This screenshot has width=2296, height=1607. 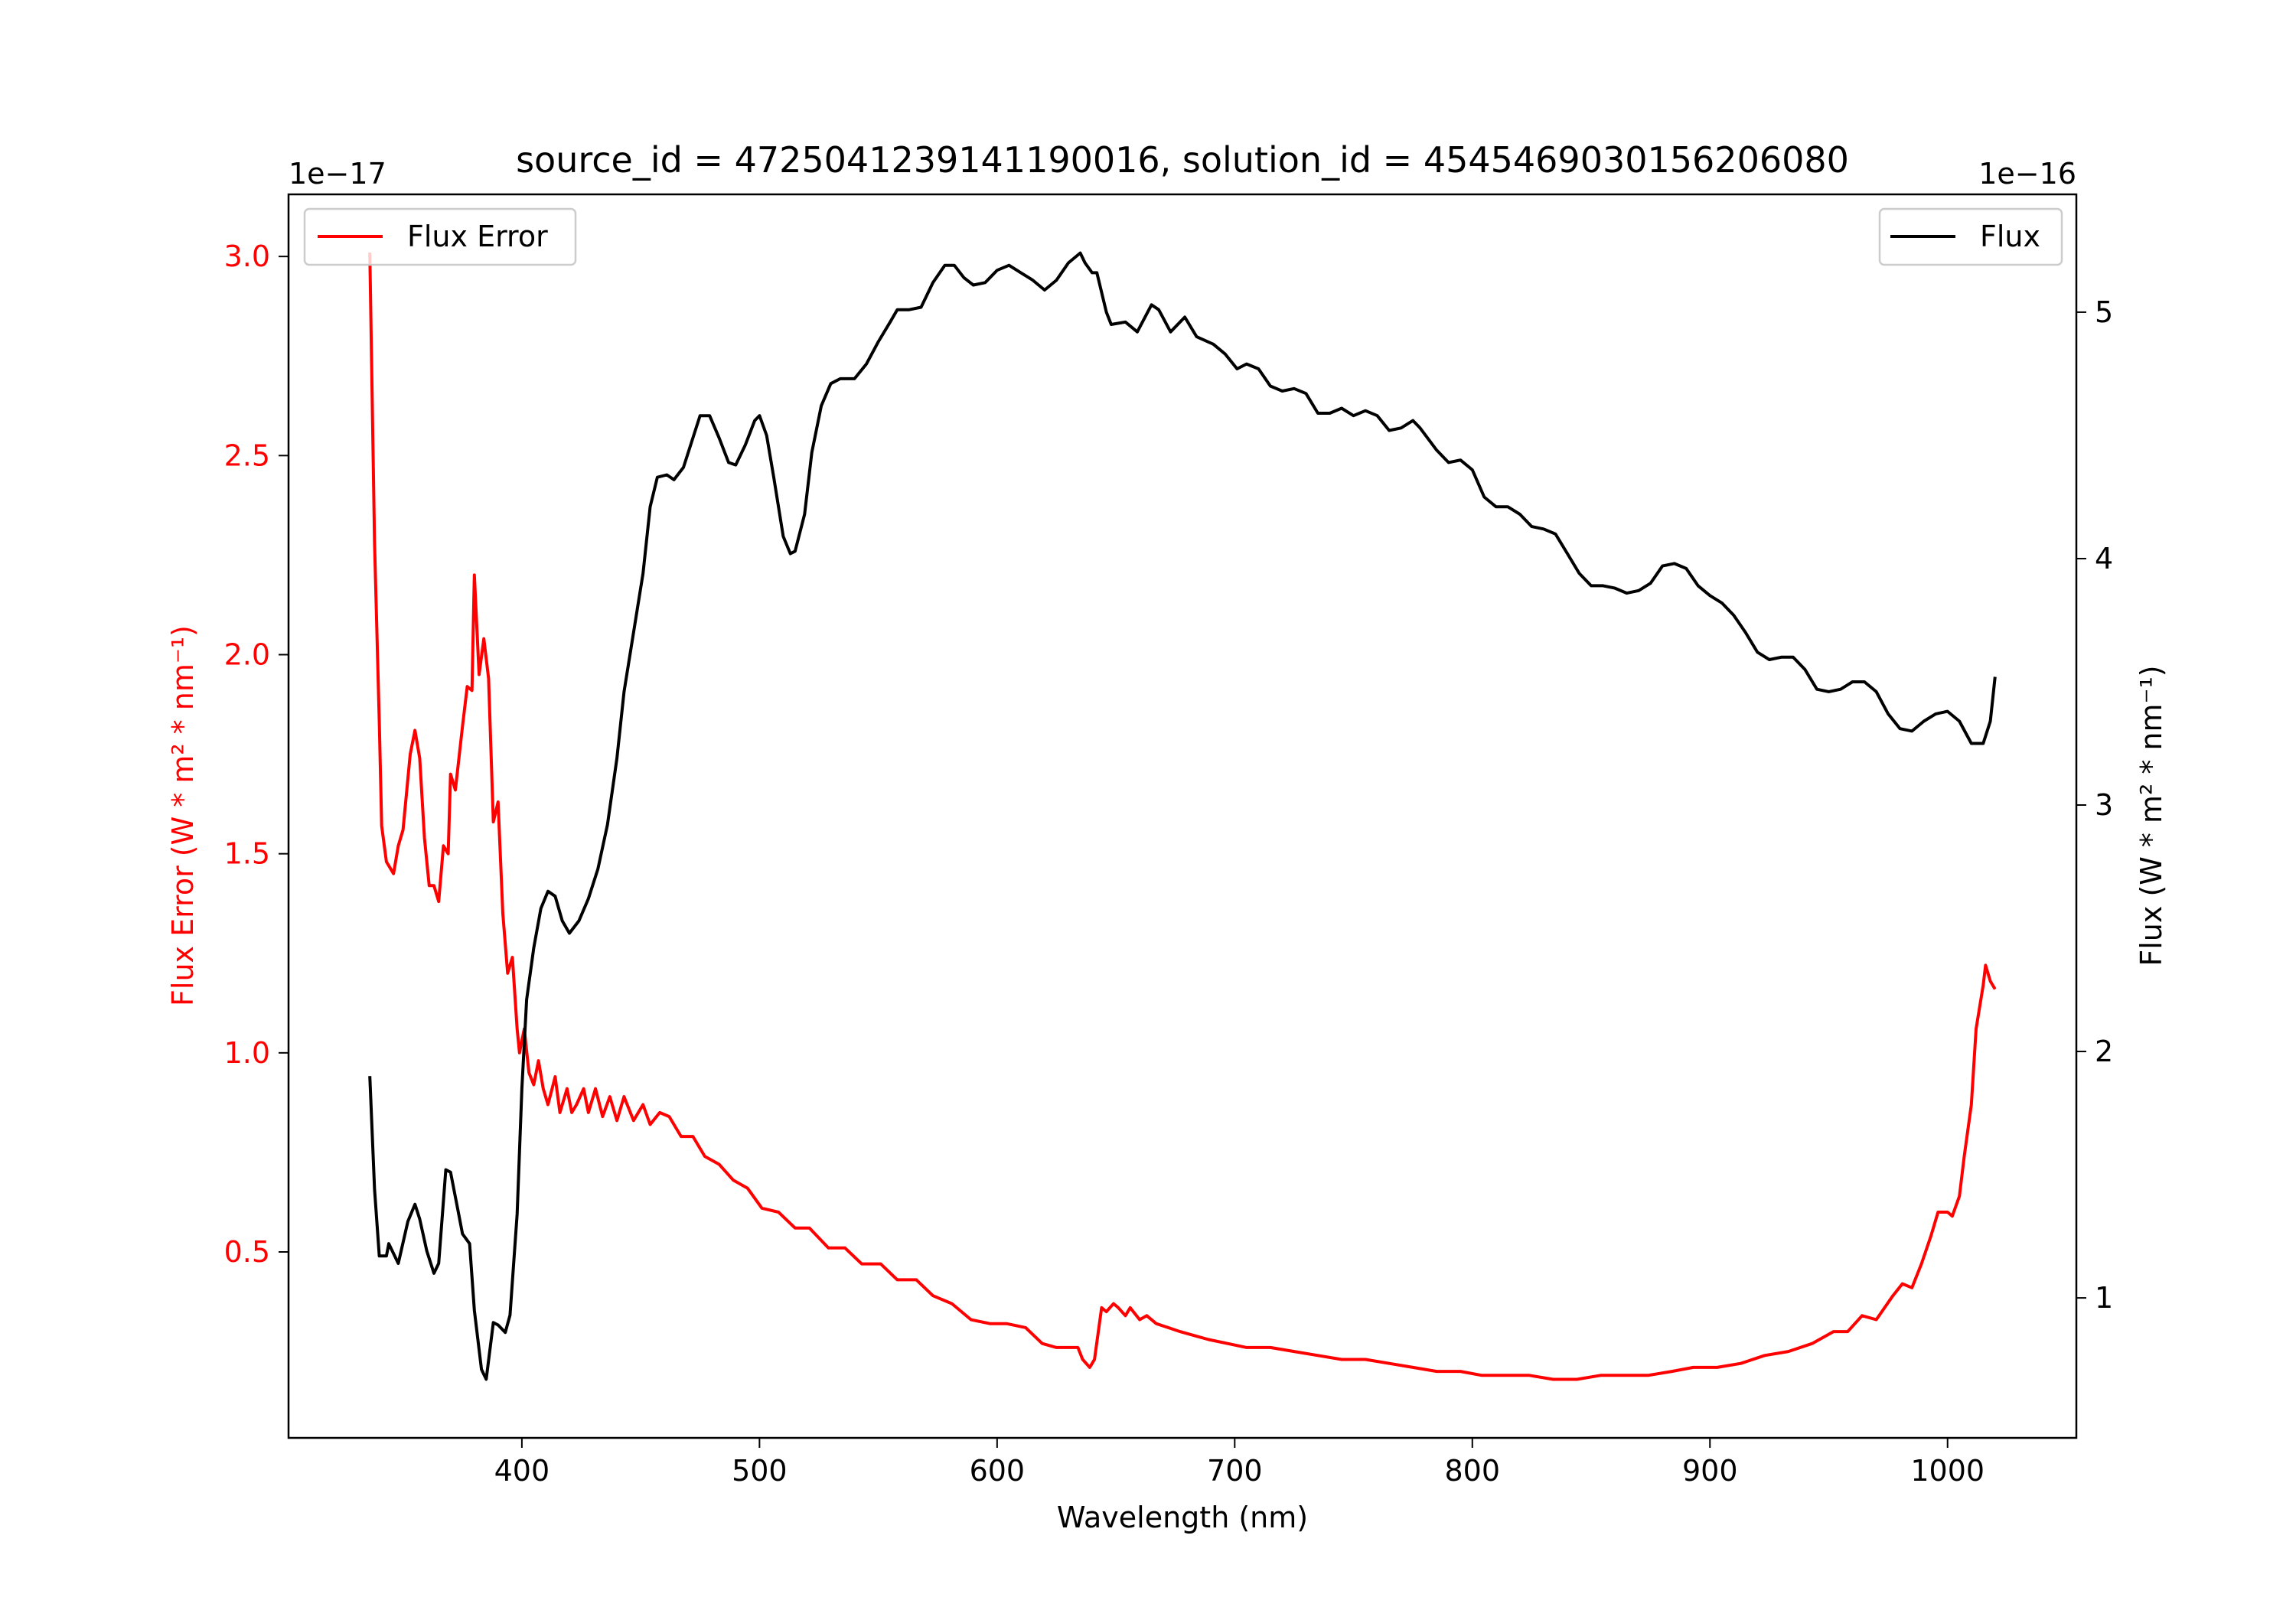 I want to click on x-tick-label: 500, so click(x=760, y=1471).